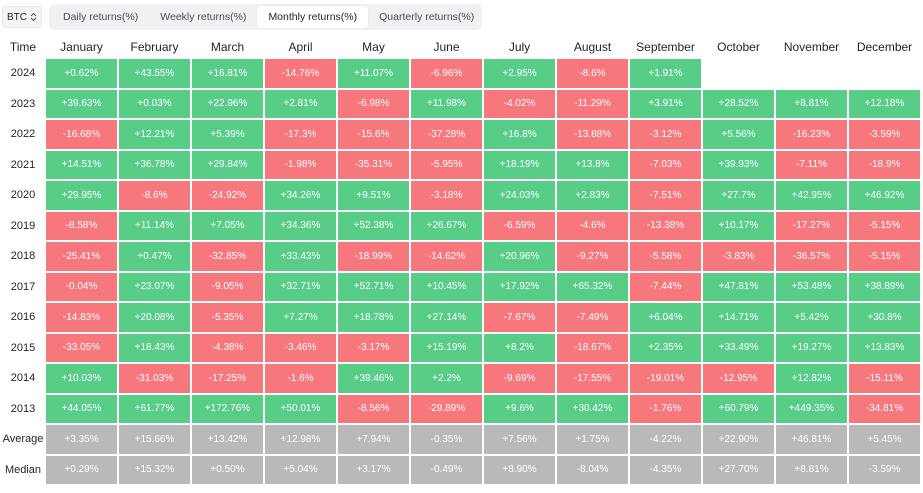 Image resolution: width=923 pixels, height=493 pixels. What do you see at coordinates (446, 73) in the screenshot?
I see `return-cell: -6.96%` at bounding box center [446, 73].